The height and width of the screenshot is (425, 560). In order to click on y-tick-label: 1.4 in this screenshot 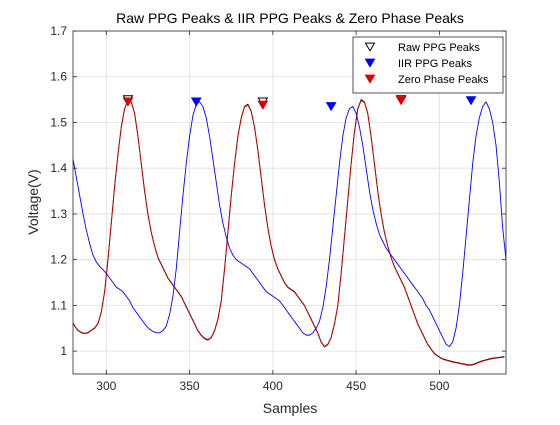, I will do `click(58, 168)`.